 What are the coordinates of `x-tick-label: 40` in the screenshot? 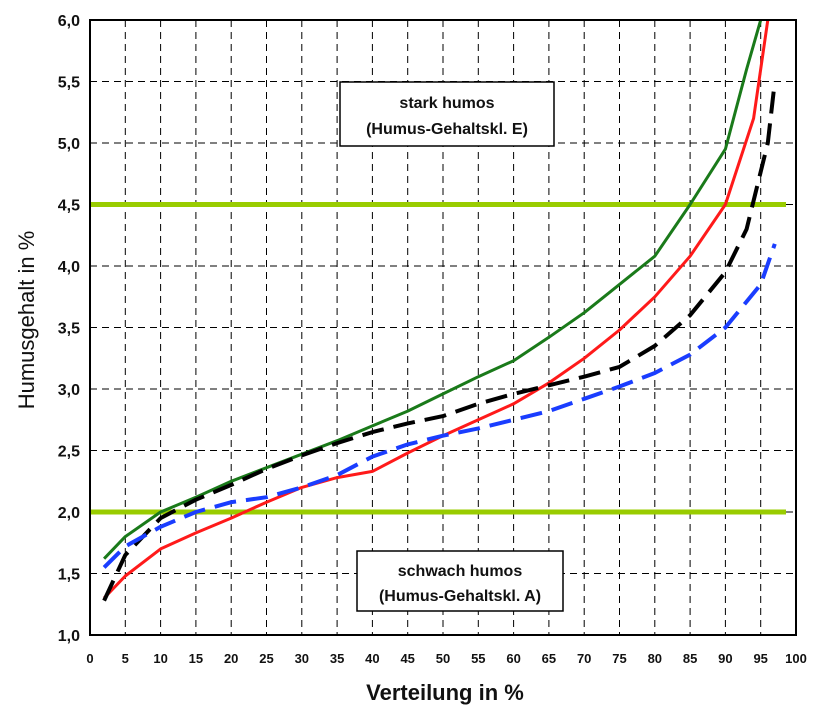 It's located at (372, 658).